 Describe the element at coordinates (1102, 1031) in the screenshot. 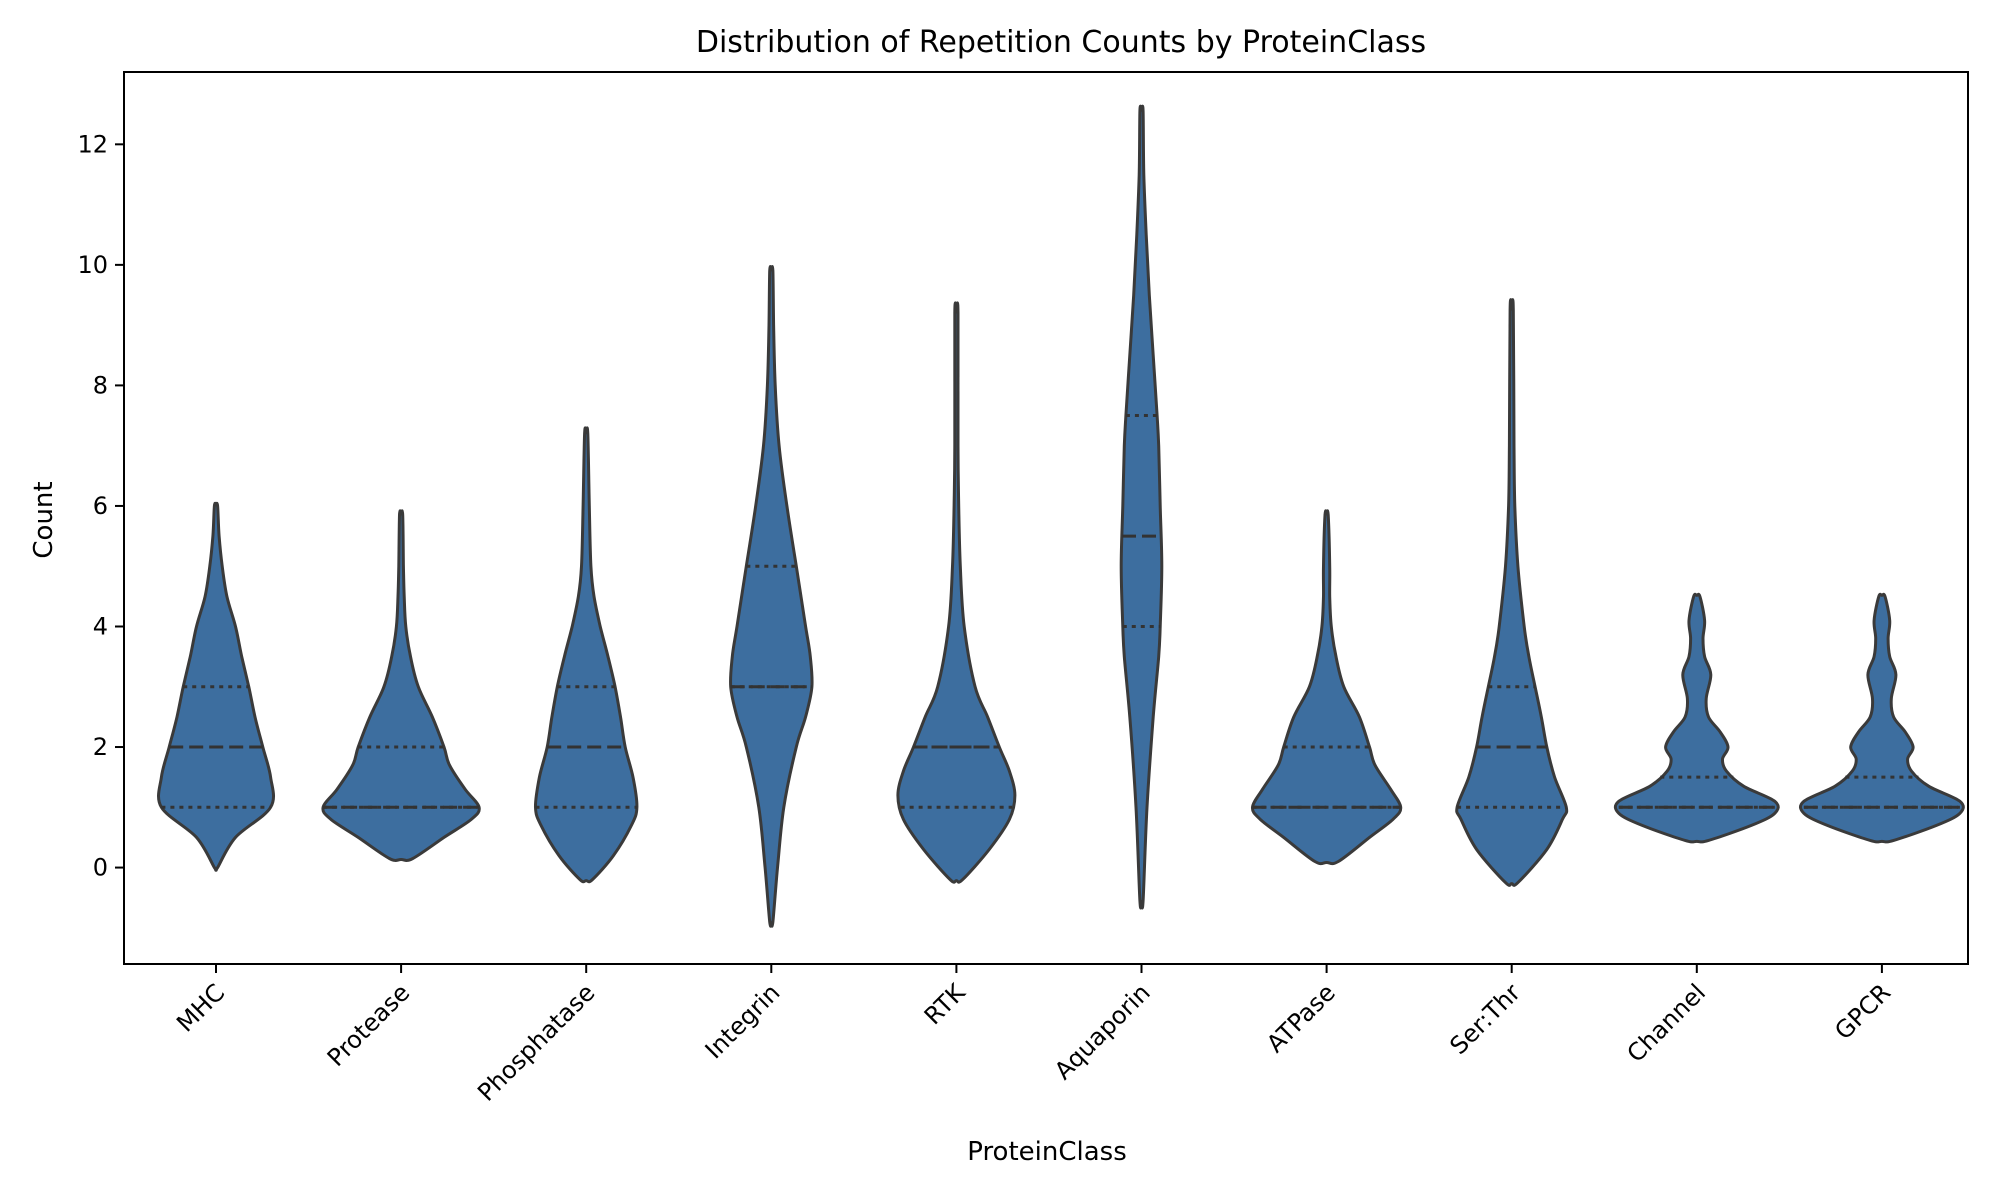

I see `x-tick-label: Aquaporin` at that location.